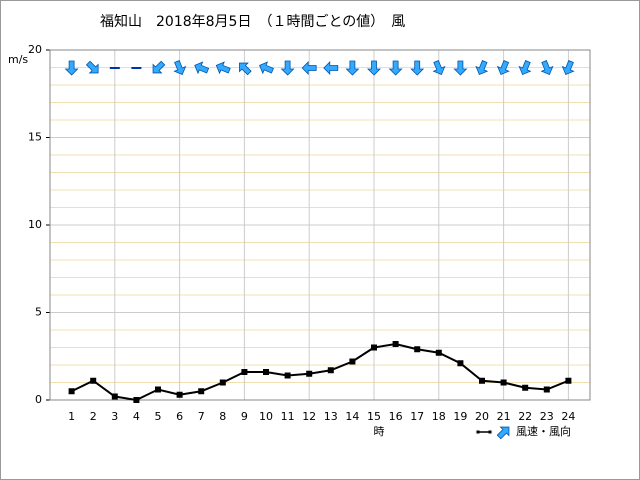  What do you see at coordinates (158, 416) in the screenshot?
I see `x-tick-label: 5` at bounding box center [158, 416].